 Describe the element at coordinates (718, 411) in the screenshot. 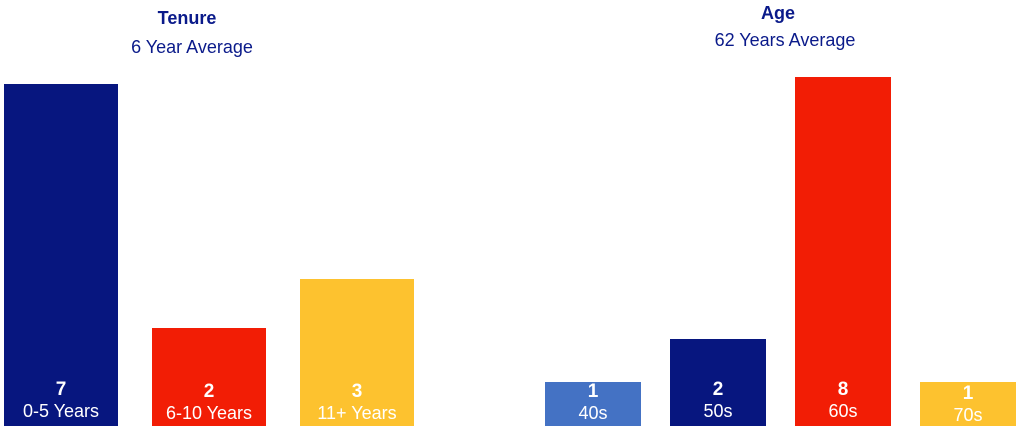

I see `age-bar-category: 50s` at that location.